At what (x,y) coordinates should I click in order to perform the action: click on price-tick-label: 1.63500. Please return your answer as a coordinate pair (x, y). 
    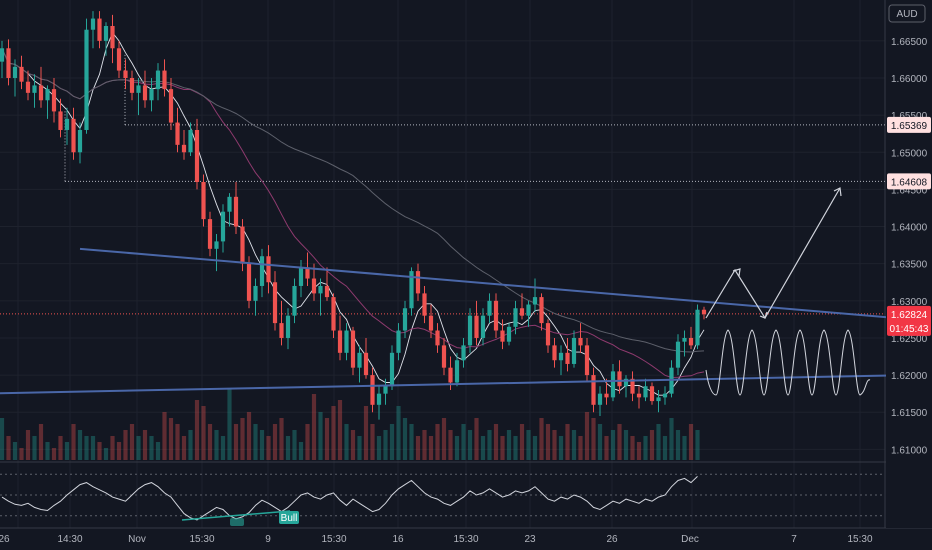
    Looking at the image, I should click on (909, 265).